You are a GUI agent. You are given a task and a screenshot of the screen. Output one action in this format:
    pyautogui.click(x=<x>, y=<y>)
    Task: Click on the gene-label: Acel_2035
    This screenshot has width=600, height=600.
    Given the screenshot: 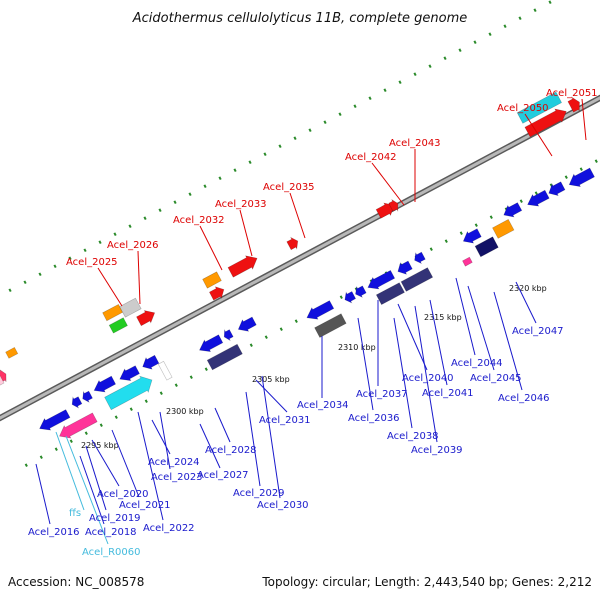 What is the action you would take?
    pyautogui.click(x=289, y=187)
    